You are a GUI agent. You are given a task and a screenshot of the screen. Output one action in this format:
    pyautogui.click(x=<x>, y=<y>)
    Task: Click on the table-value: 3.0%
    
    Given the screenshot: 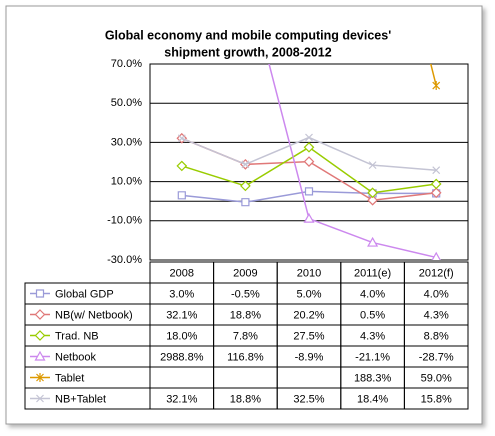 What is the action you would take?
    pyautogui.click(x=181, y=294)
    